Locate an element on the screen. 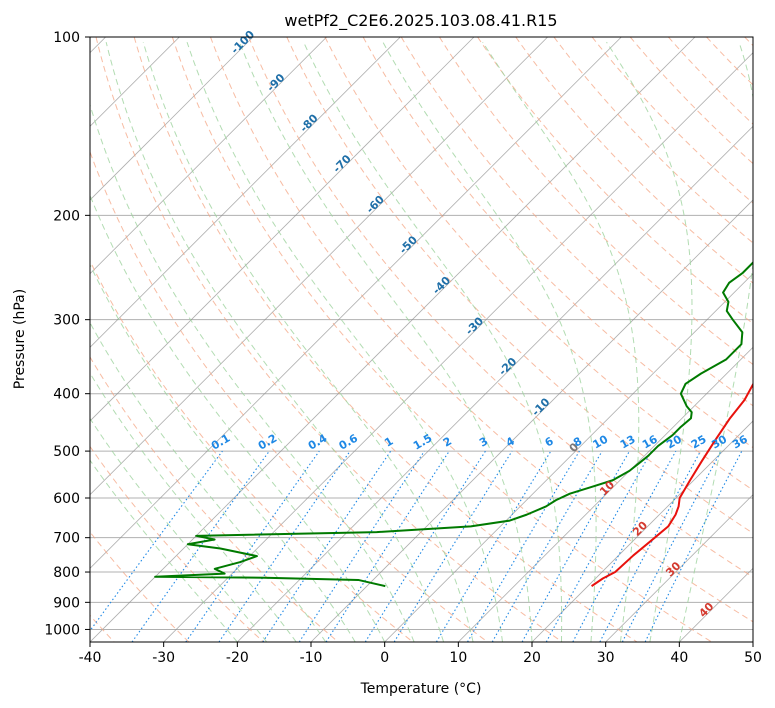 The width and height of the screenshot is (775, 708). x-tick-label: 20 is located at coordinates (532, 658).